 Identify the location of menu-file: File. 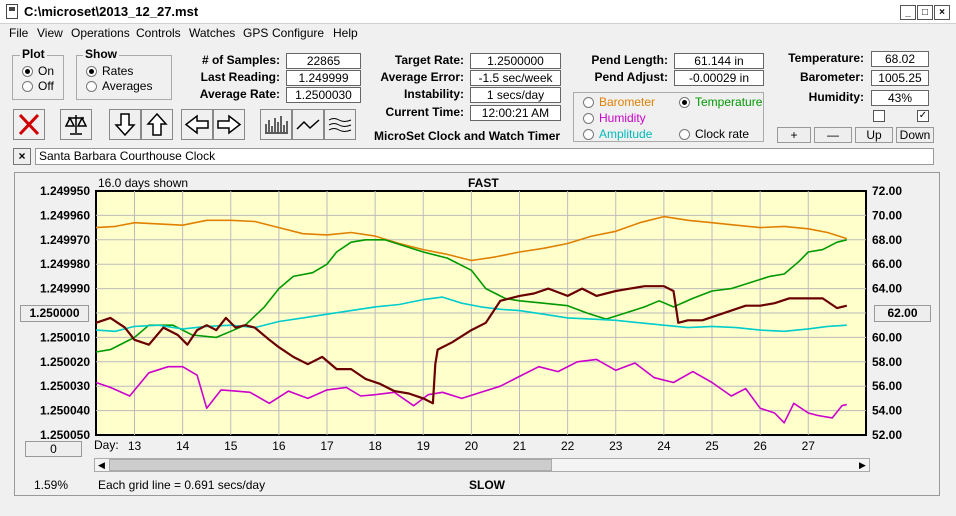
(19, 33).